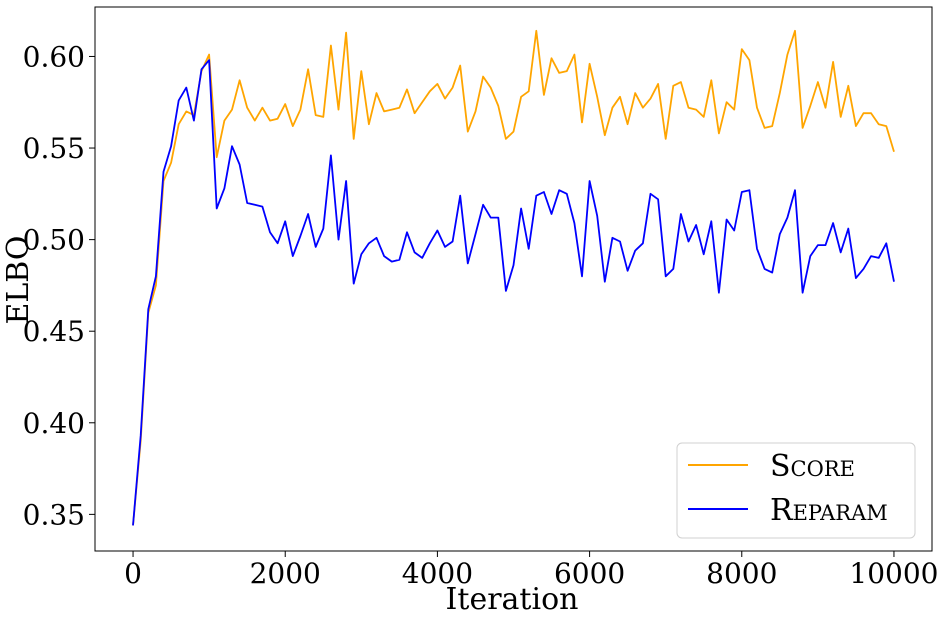  I want to click on y-tick-label: 0.55, so click(54, 148).